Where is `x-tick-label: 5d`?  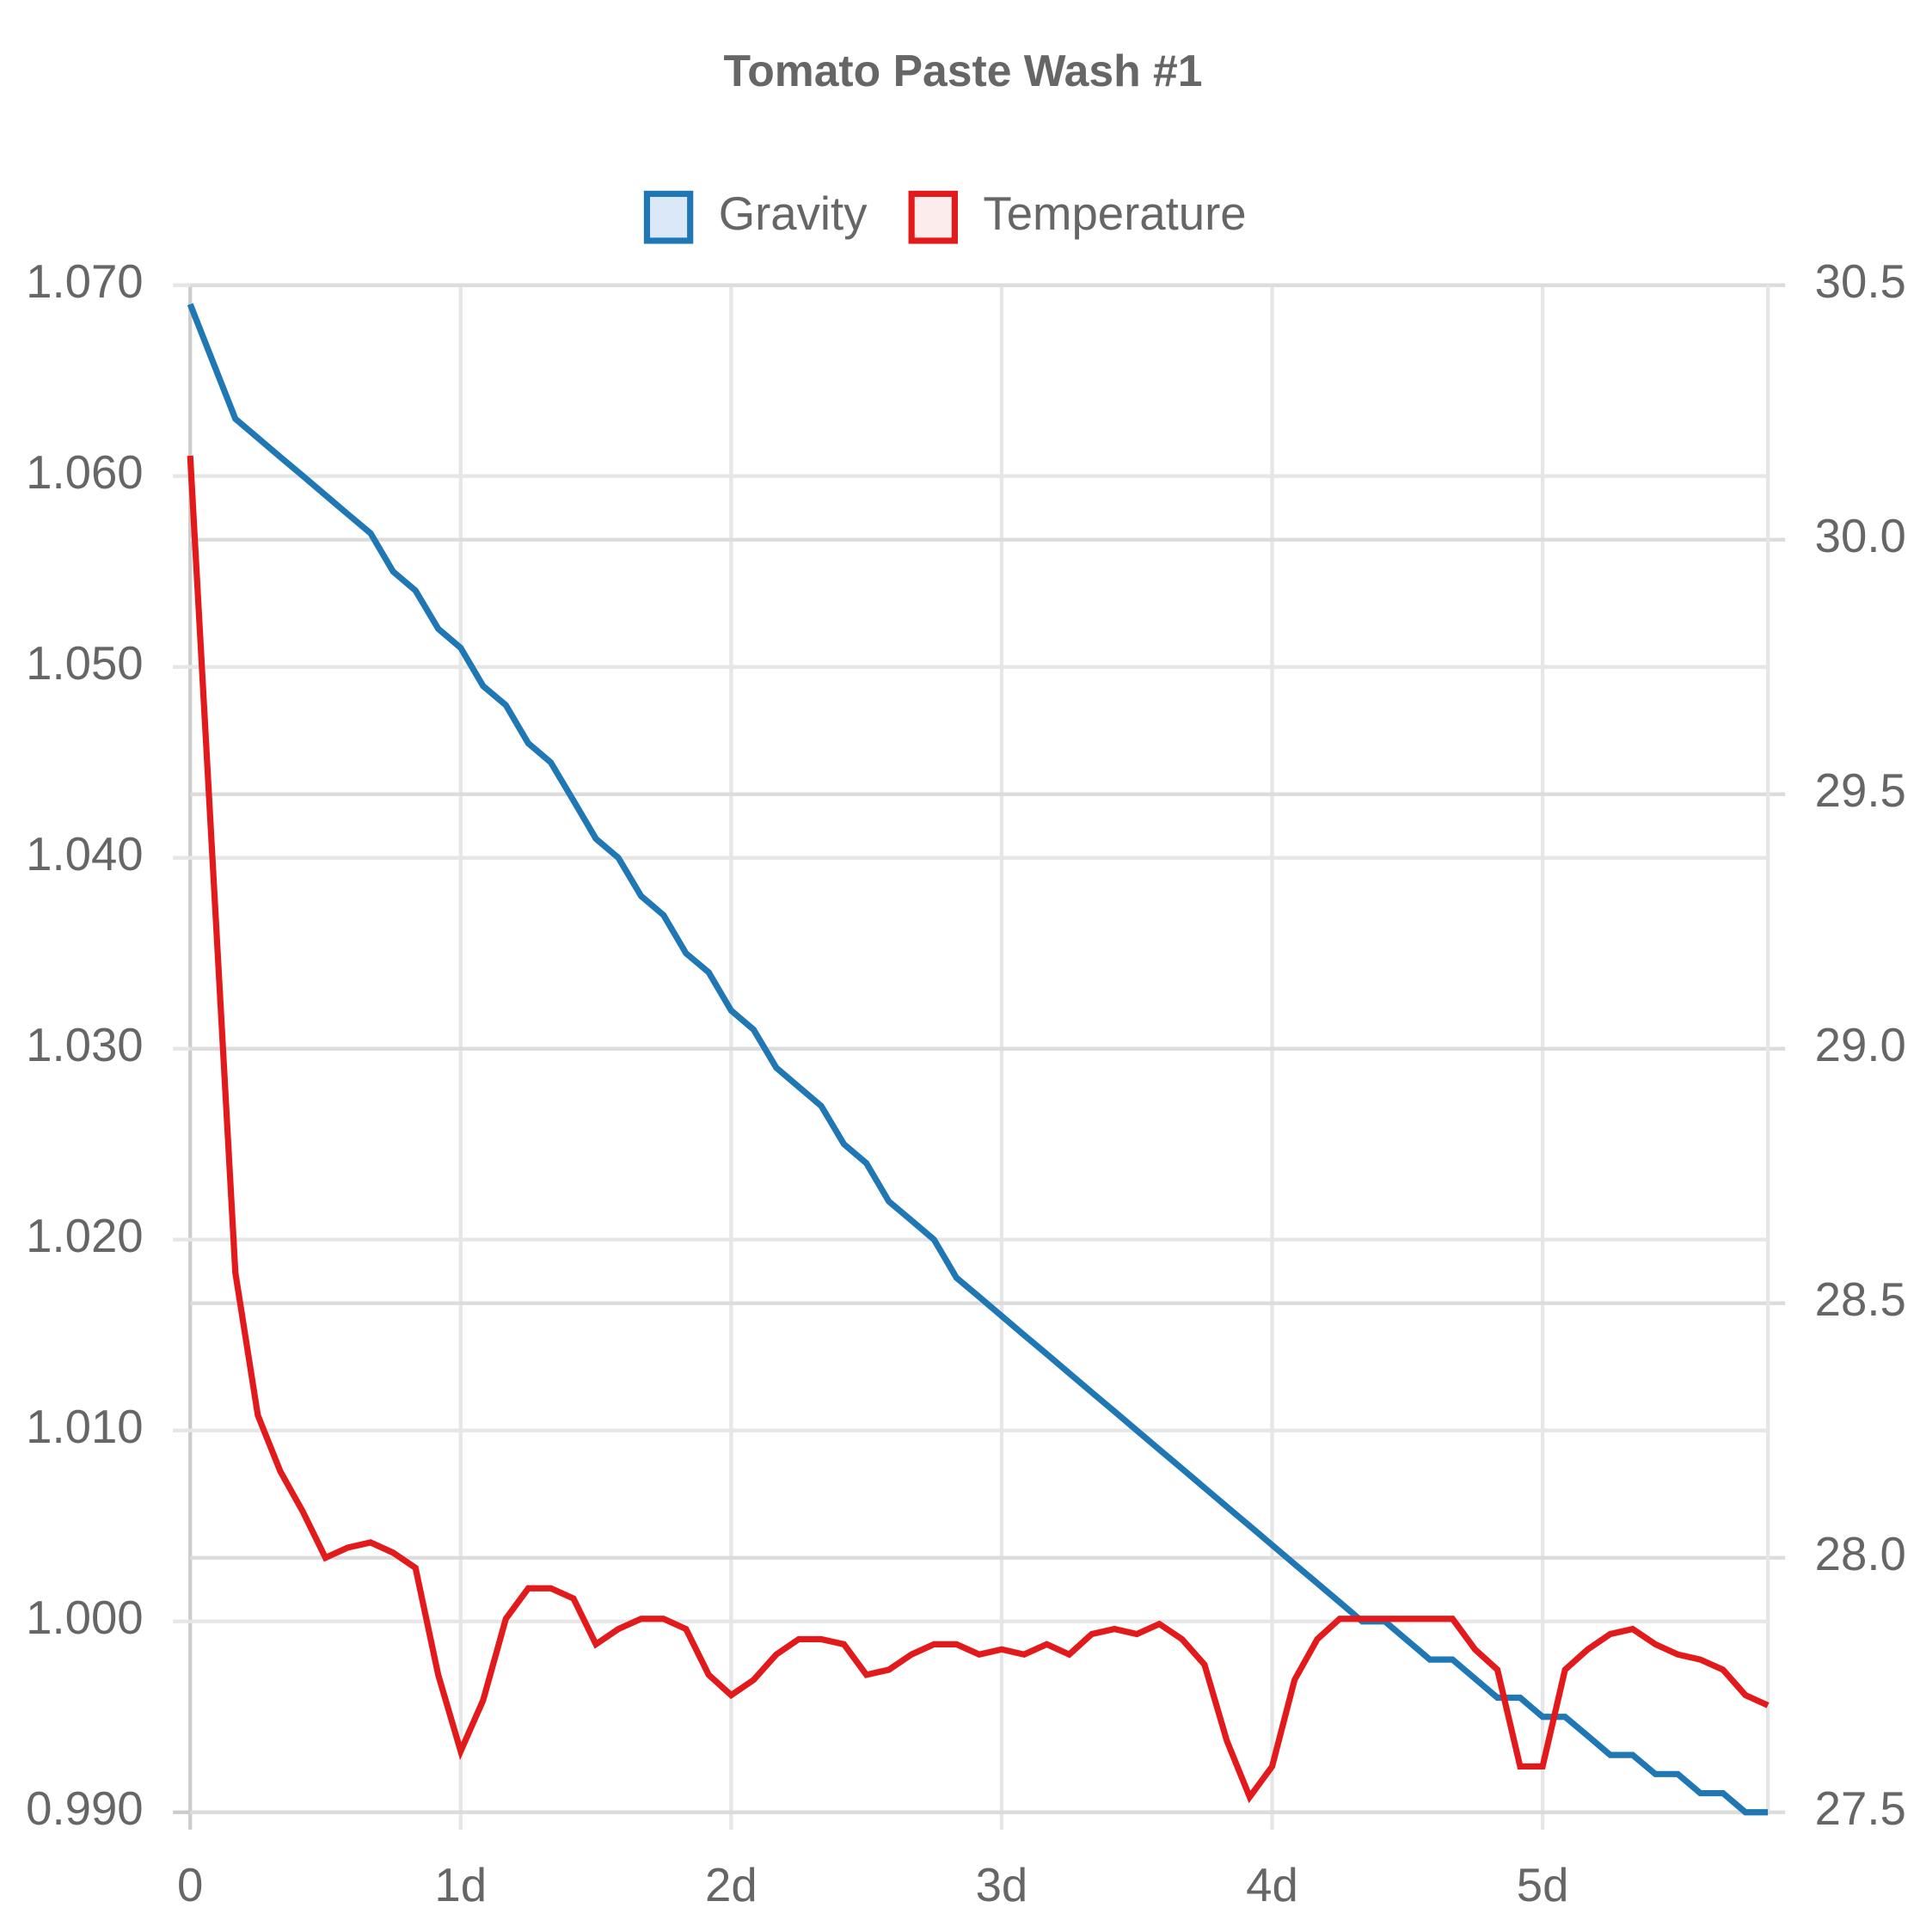 x-tick-label: 5d is located at coordinates (1543, 1885).